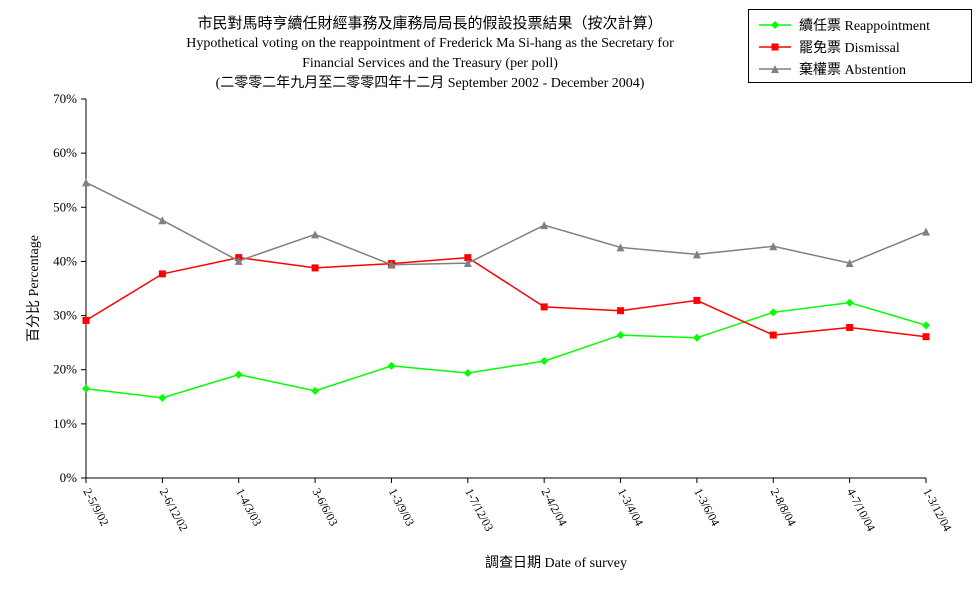 The height and width of the screenshot is (600, 977). What do you see at coordinates (248, 507) in the screenshot?
I see `x-tick-label: 1-4/3/03` at bounding box center [248, 507].